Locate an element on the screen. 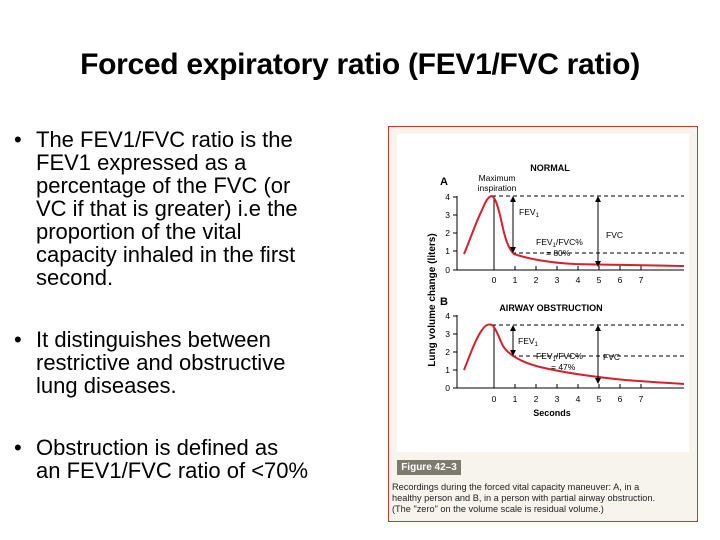  panel-a-fvc-arrow is located at coordinates (598, 231).